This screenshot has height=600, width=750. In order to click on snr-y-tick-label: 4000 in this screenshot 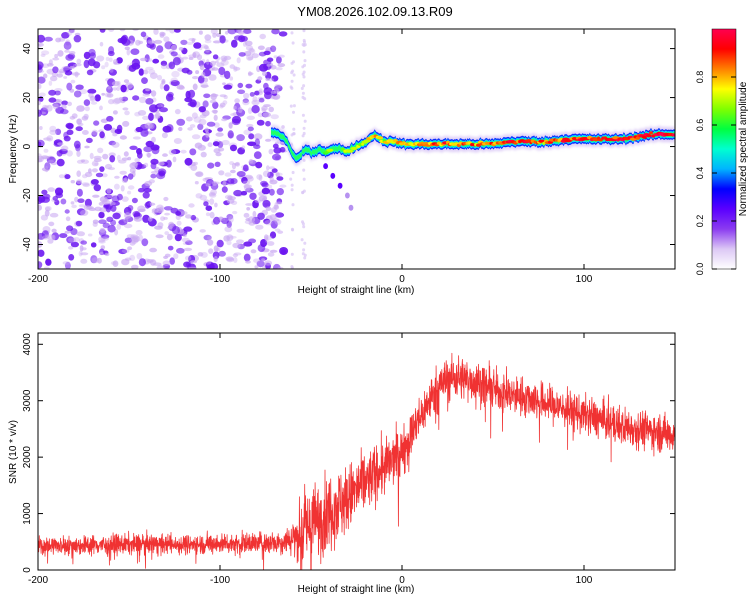, I will do `click(27, 344)`.